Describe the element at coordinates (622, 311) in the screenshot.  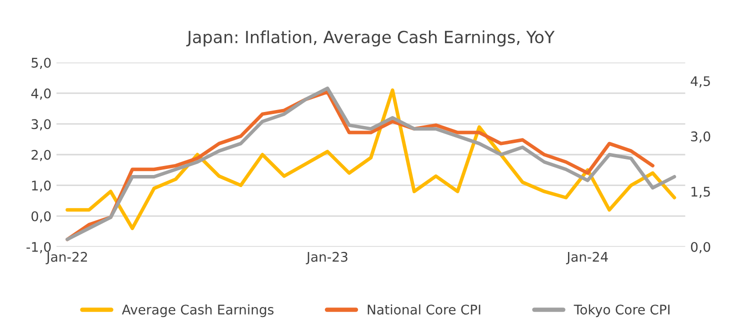
I see `legend-label: Tokyo Core CPI` at that location.